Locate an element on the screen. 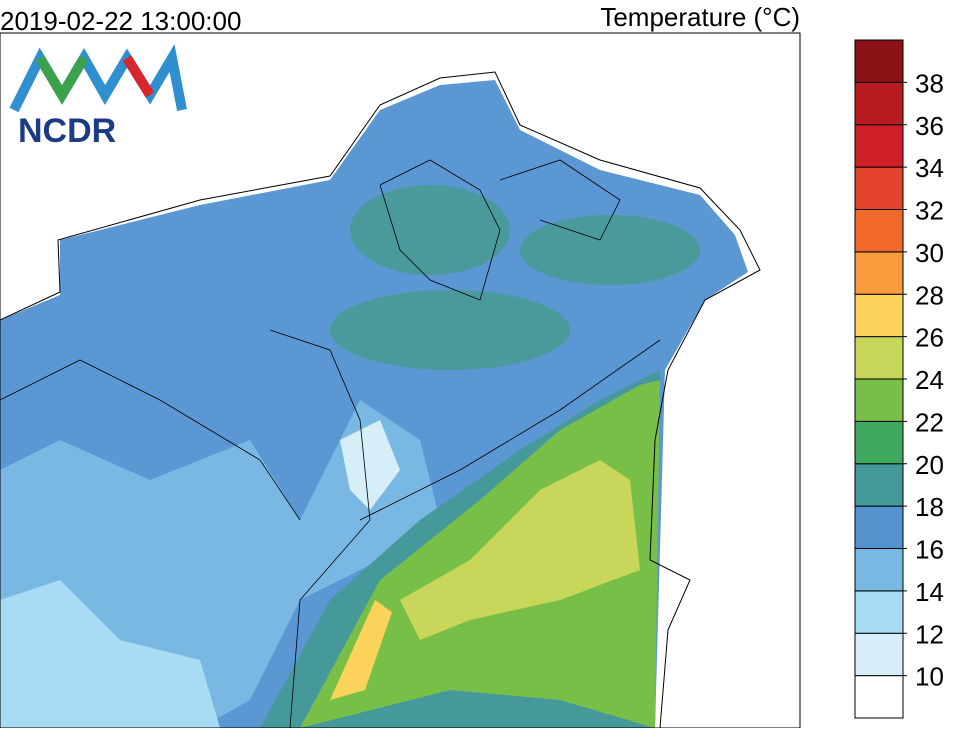 The image size is (954, 733). colorbar-label: 14 is located at coordinates (929, 592).